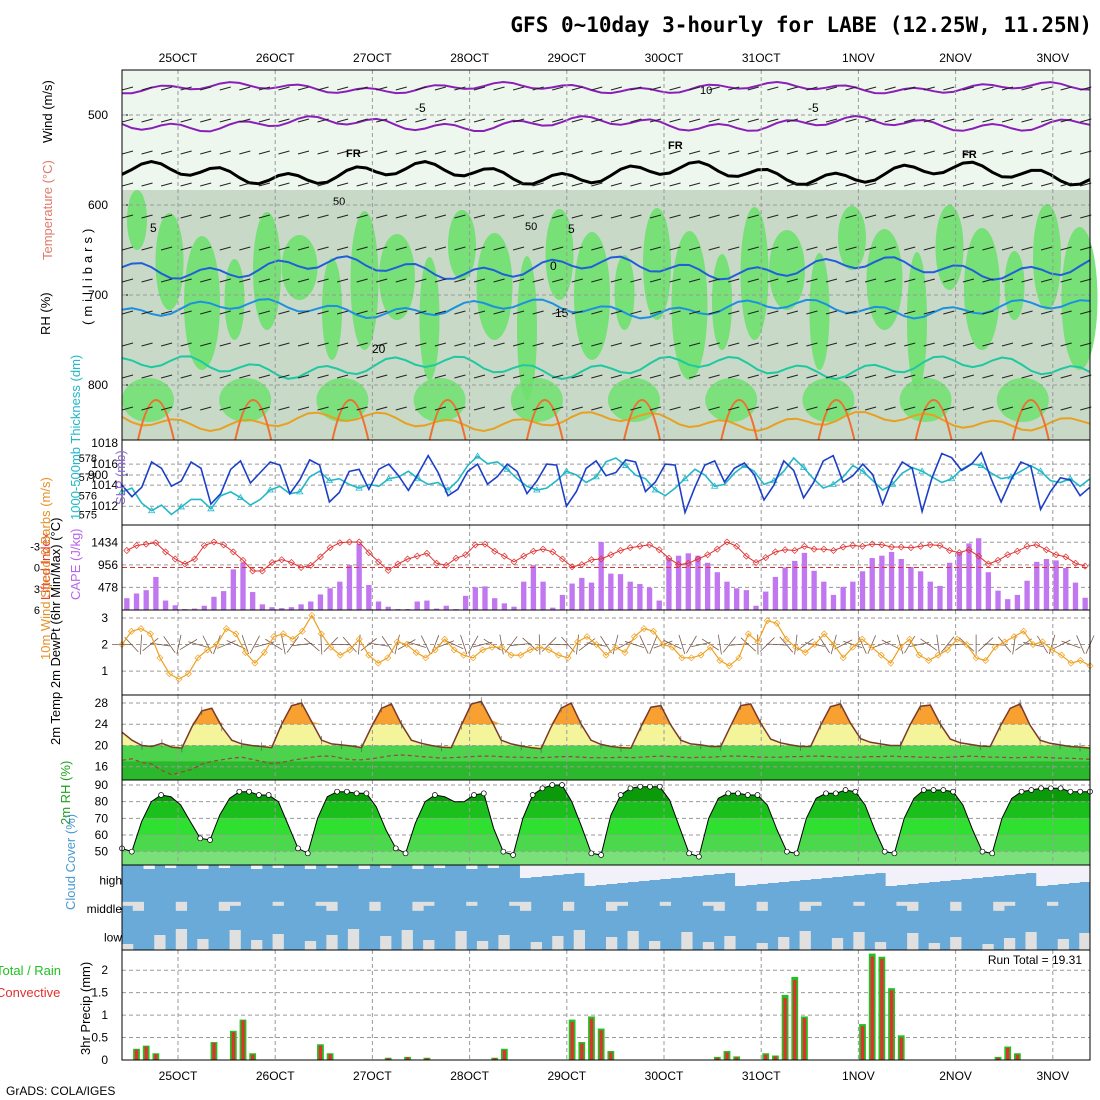 This screenshot has width=1100, height=1100. I want to click on rh-band, so click(606, 810).